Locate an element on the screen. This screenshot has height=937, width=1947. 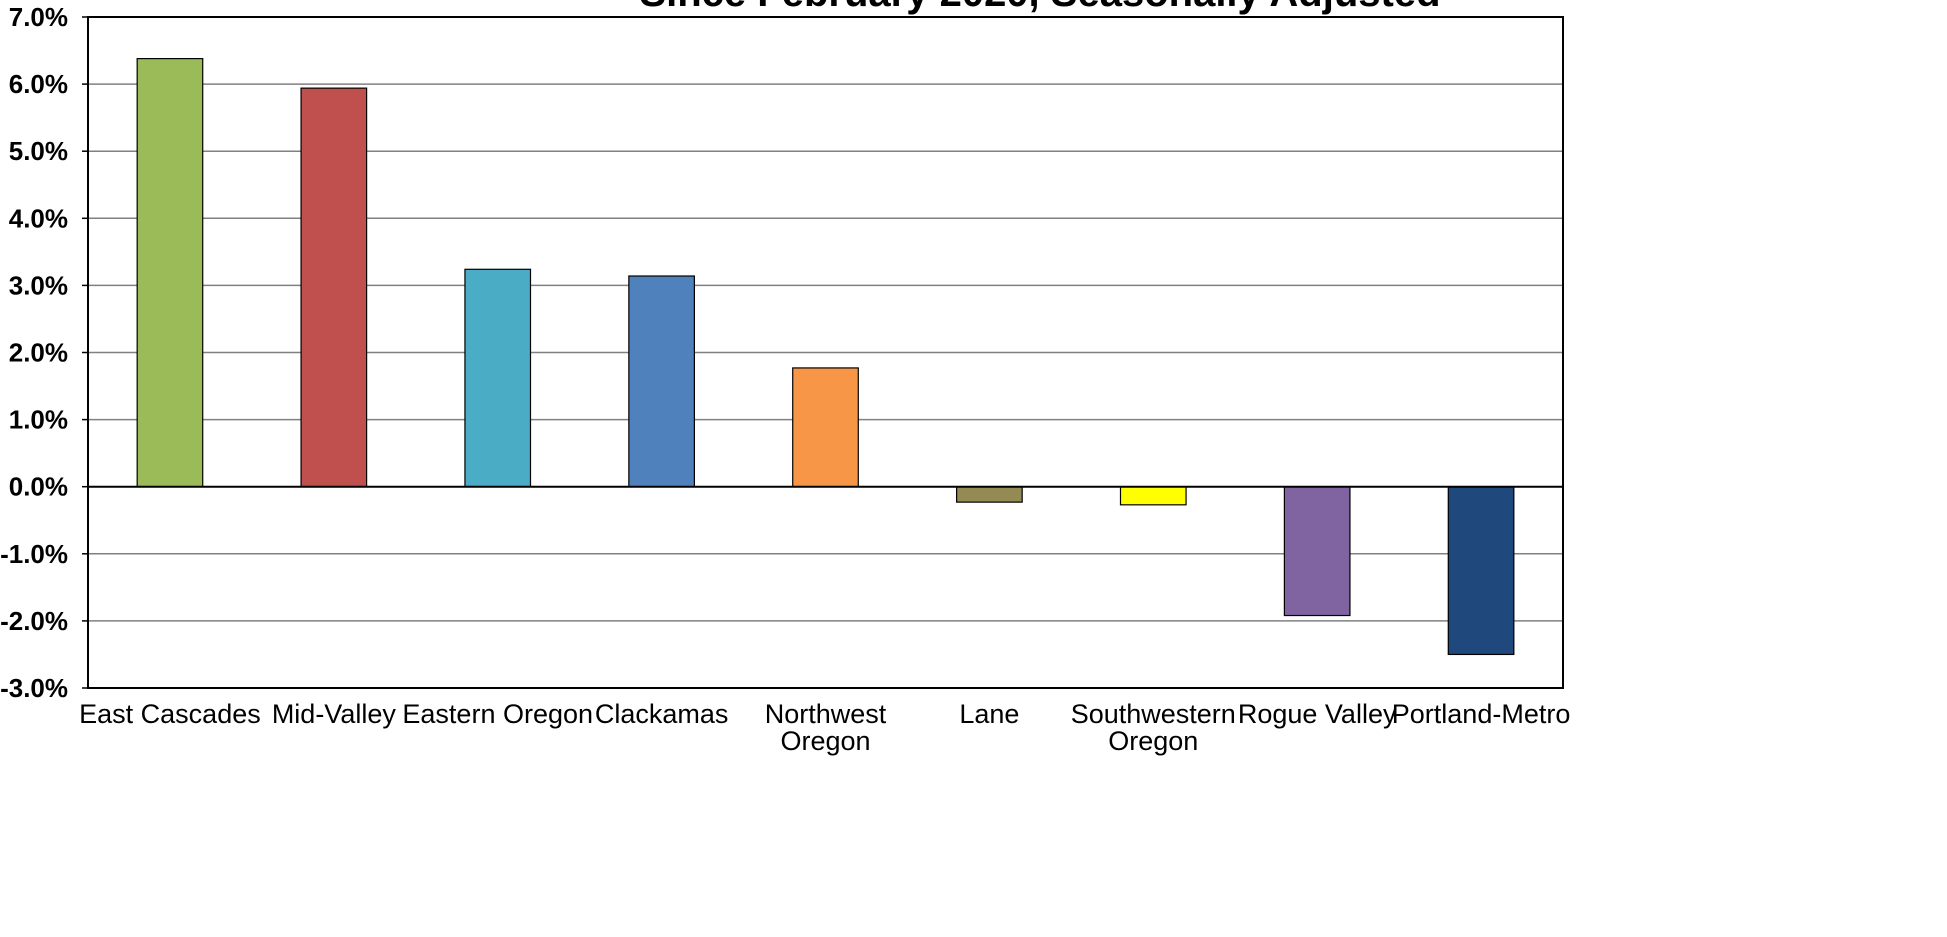
x-category-label: Northwest is located at coordinates (826, 714).